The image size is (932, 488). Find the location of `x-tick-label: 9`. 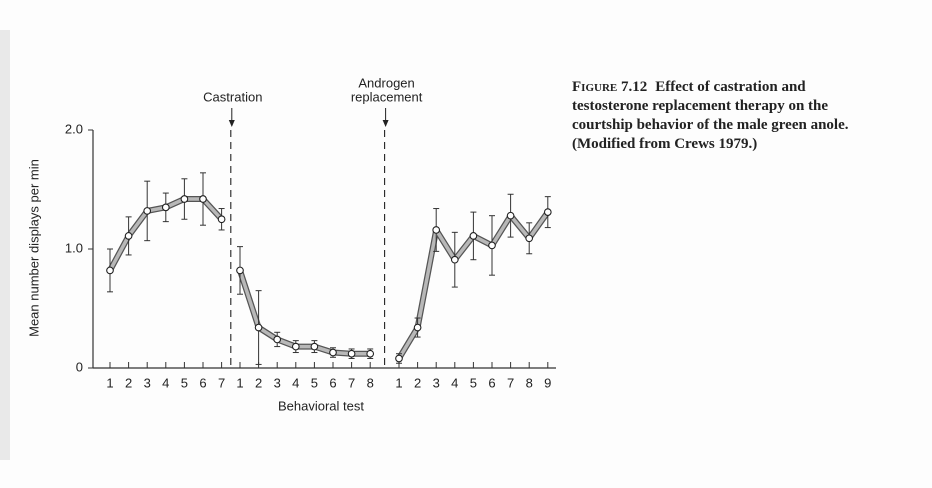

x-tick-label: 9 is located at coordinates (547, 382).